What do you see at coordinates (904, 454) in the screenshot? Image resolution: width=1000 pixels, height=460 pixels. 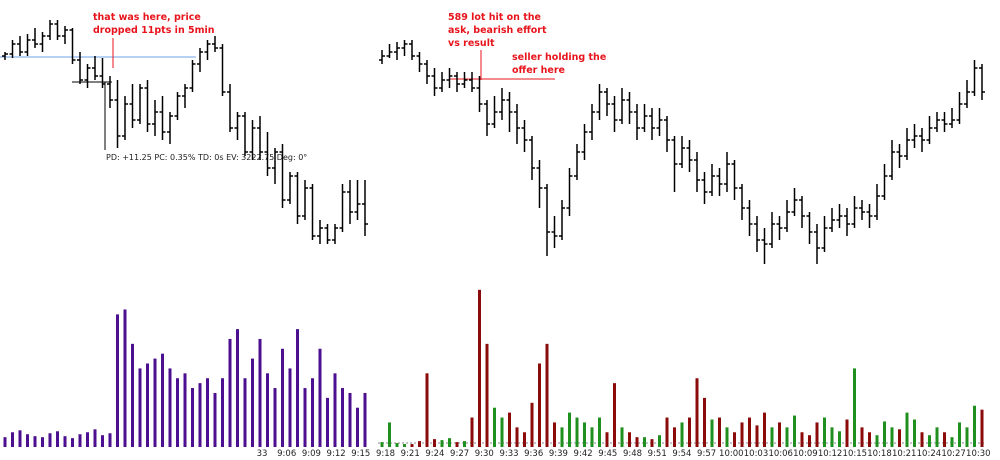 I see `x-tick-label: 10:21` at bounding box center [904, 454].